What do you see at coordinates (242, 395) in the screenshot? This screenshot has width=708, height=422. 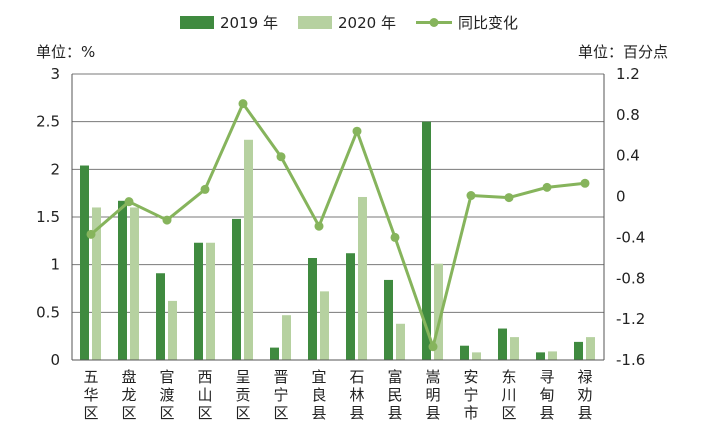 I see `category-label: 呈贡区` at bounding box center [242, 395].